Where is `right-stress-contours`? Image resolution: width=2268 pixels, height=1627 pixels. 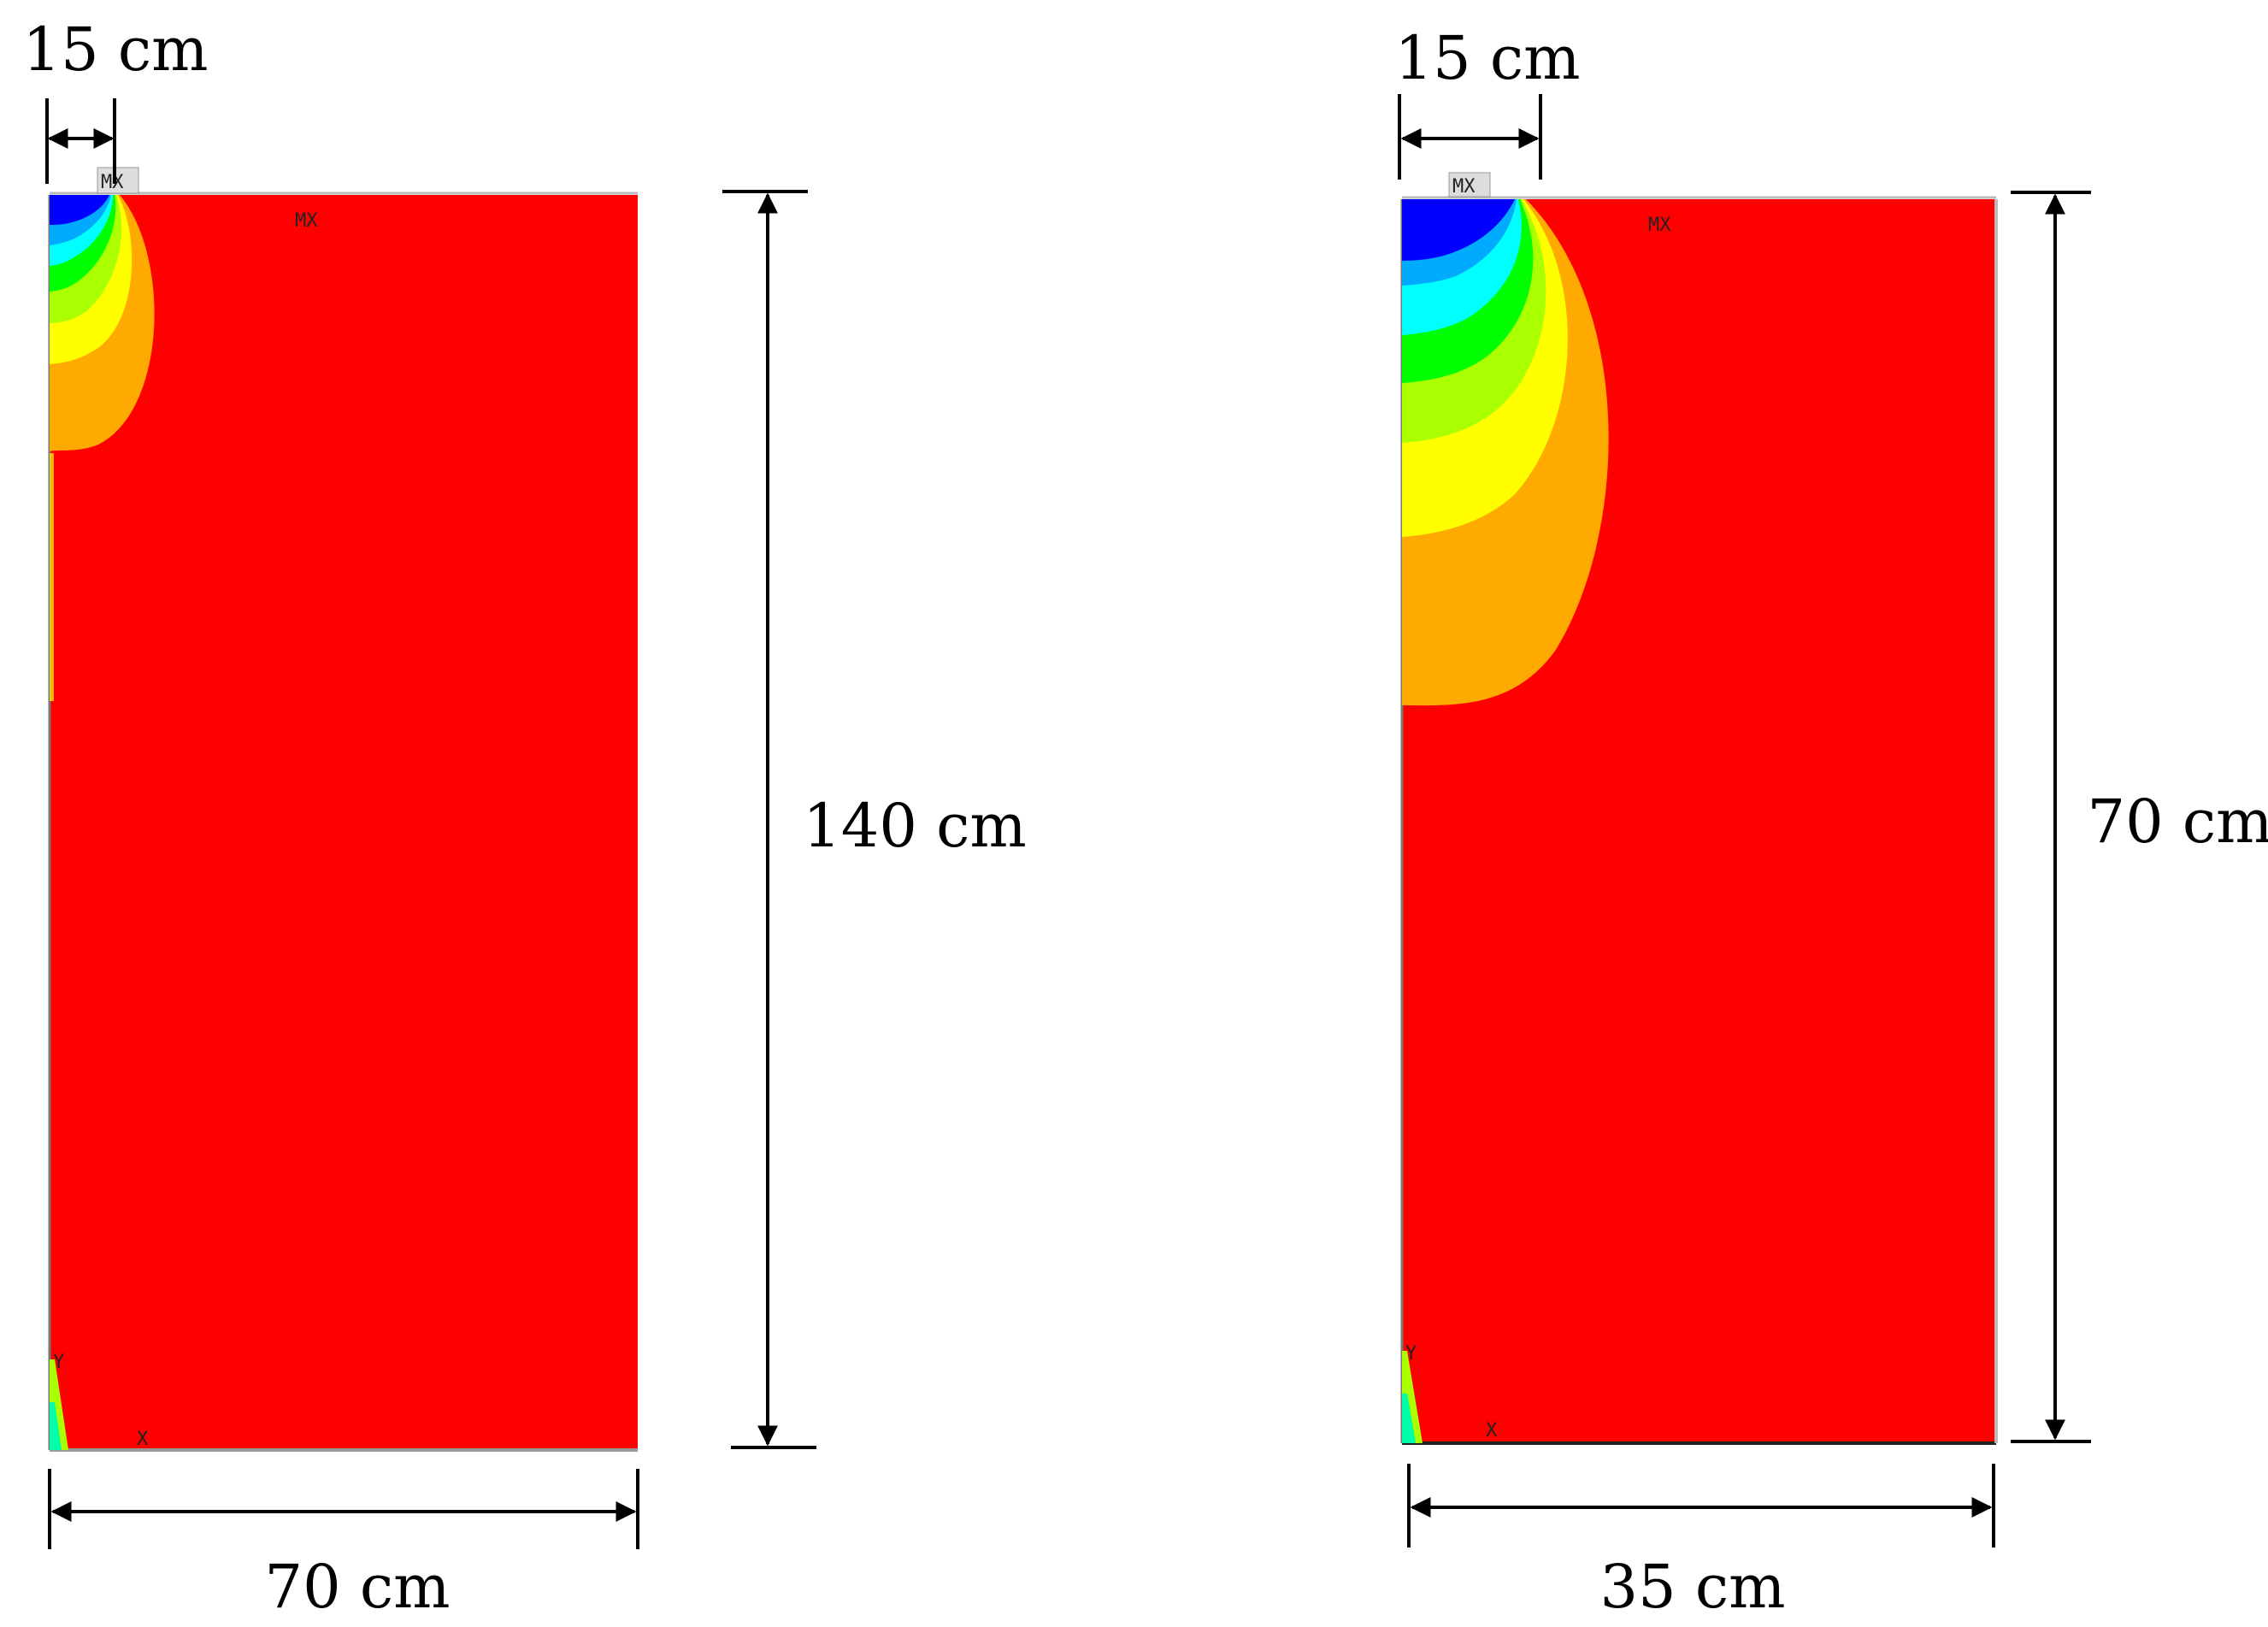 right-stress-contours is located at coordinates (1505, 821).